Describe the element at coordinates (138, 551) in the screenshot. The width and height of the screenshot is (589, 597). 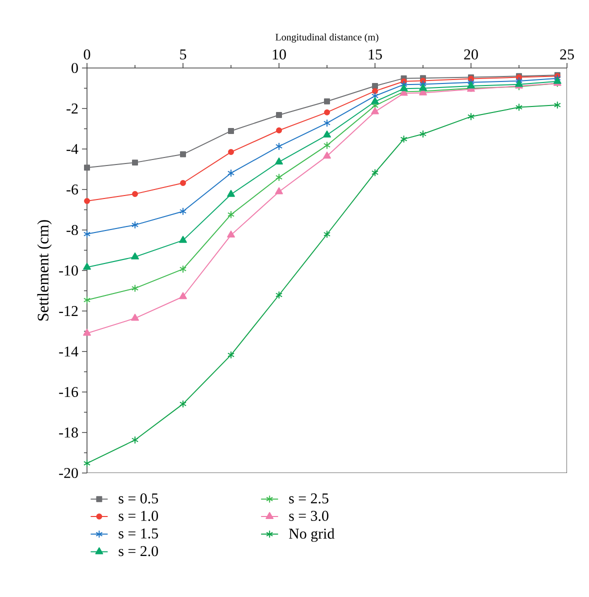
I see `legend-label: s = 2.0` at that location.